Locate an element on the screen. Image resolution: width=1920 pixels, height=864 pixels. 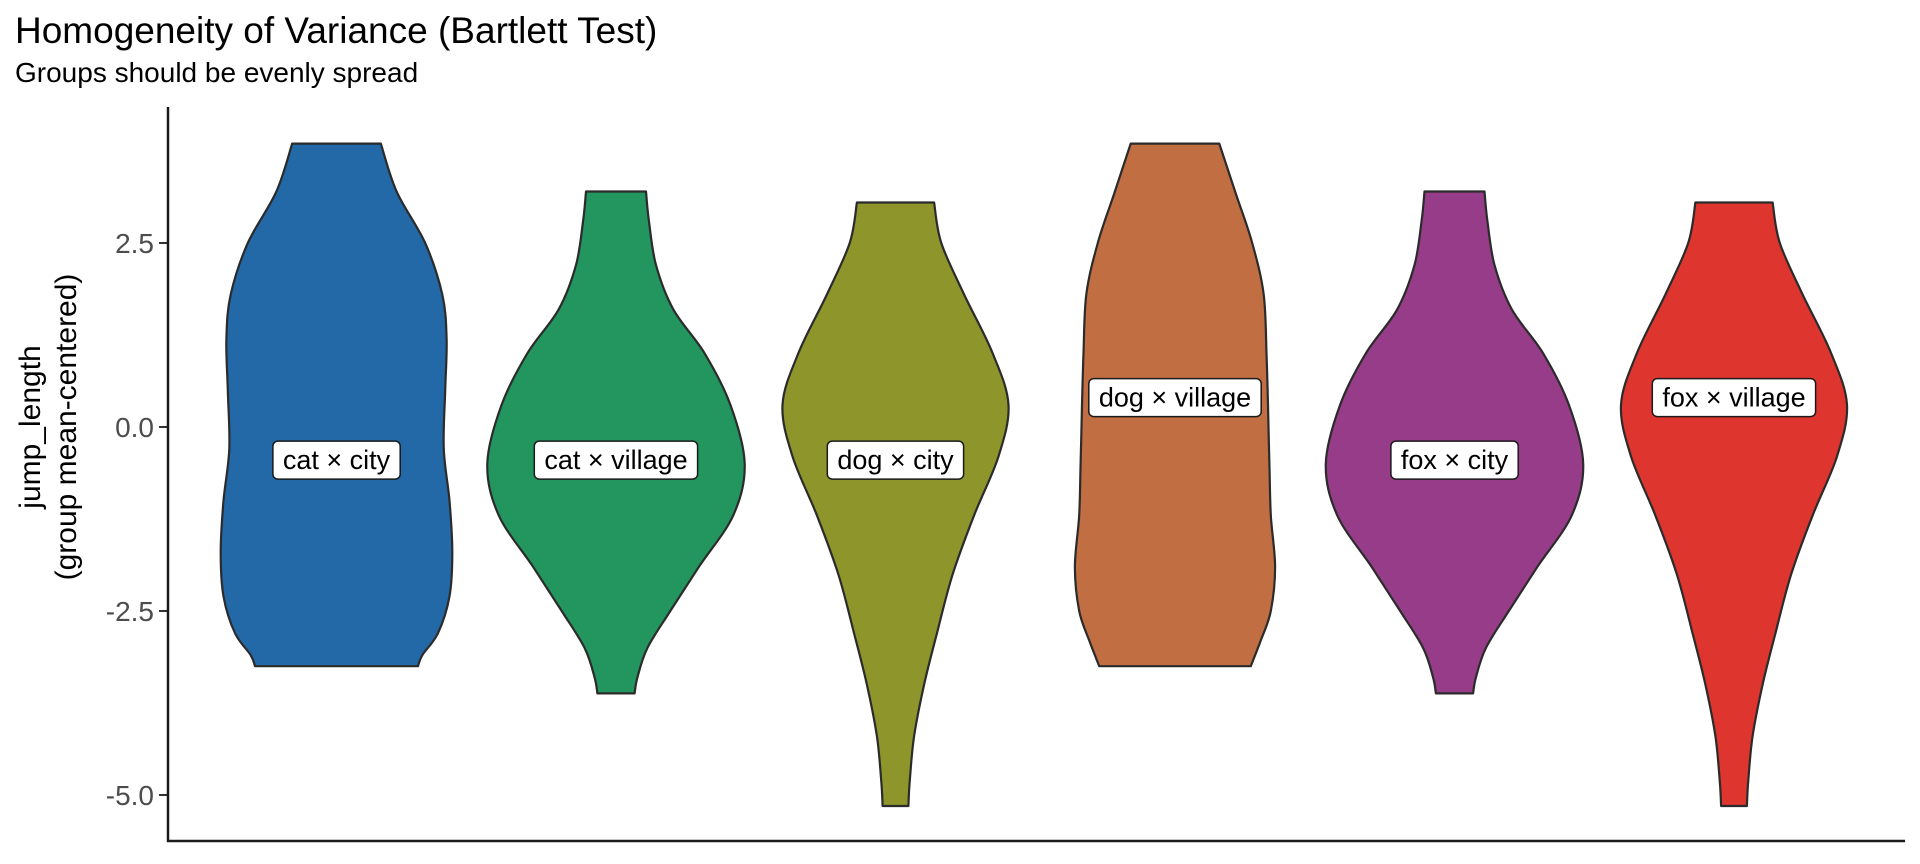
violin-label: fox × city is located at coordinates (1455, 460).